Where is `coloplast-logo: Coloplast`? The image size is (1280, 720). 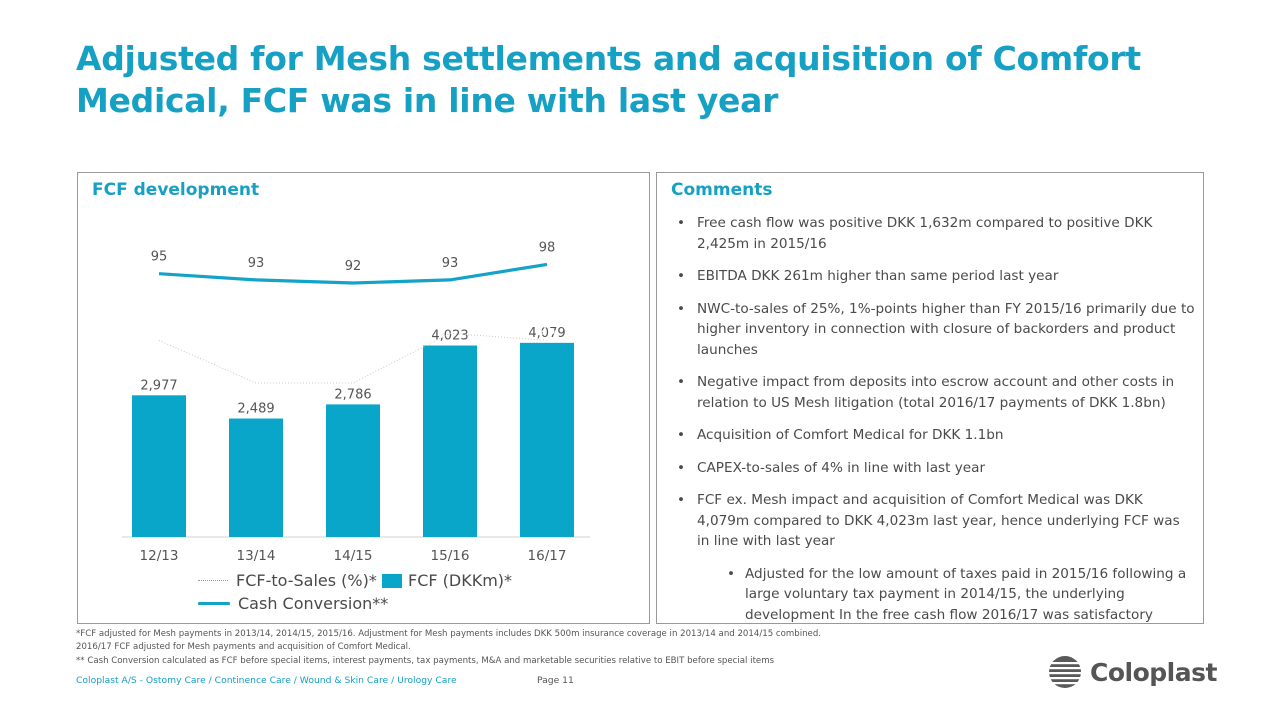
coloplast-logo: Coloplast is located at coordinates (1132, 672).